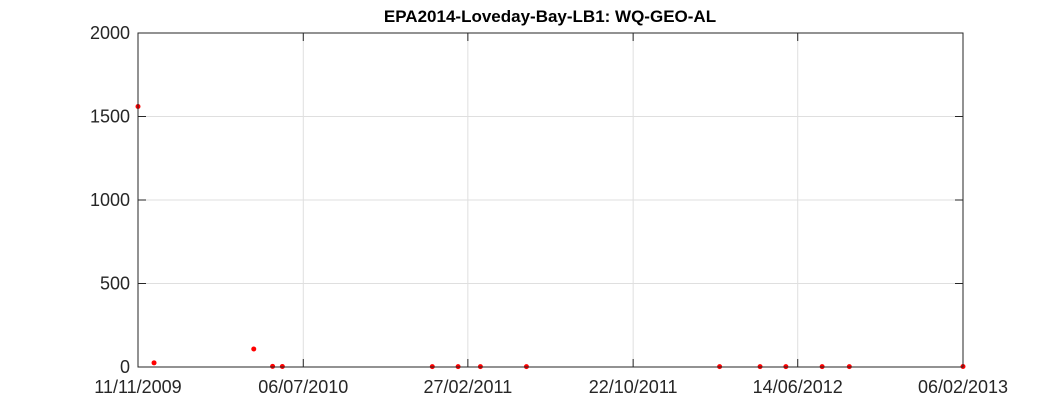 This screenshot has width=1063, height=413. I want to click on y-tick-label: 2000, so click(110, 33).